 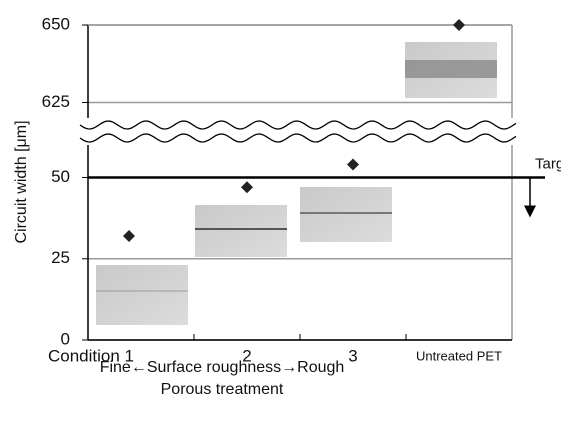 I want to click on y-tick-label: 650, so click(x=56, y=23).